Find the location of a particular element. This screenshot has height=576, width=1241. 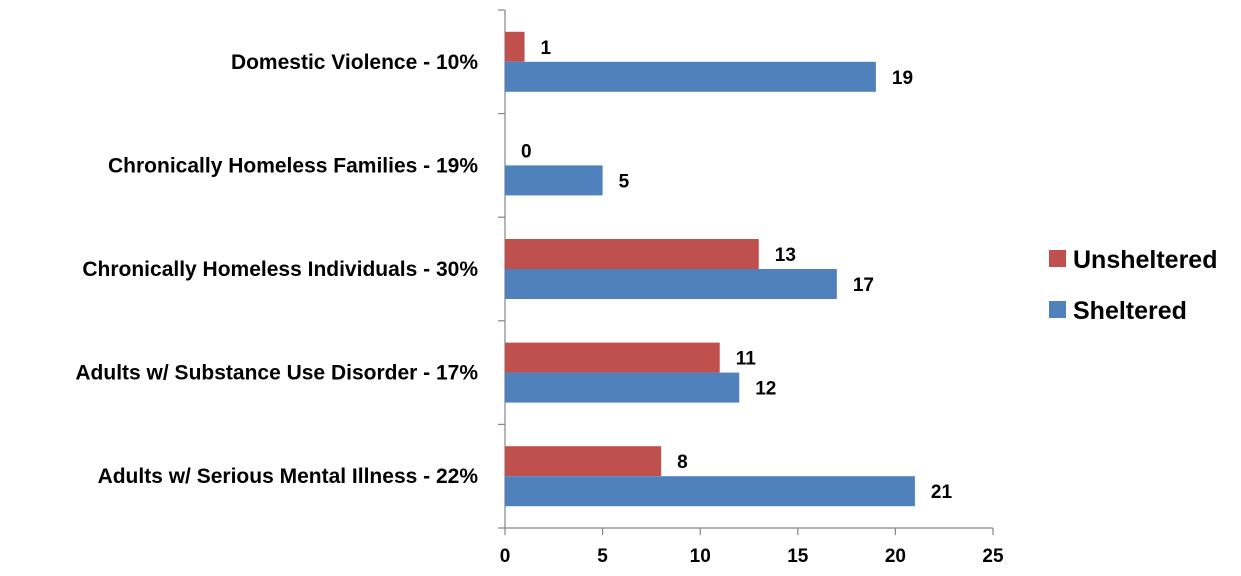

x-tick-label: 20 is located at coordinates (895, 556).